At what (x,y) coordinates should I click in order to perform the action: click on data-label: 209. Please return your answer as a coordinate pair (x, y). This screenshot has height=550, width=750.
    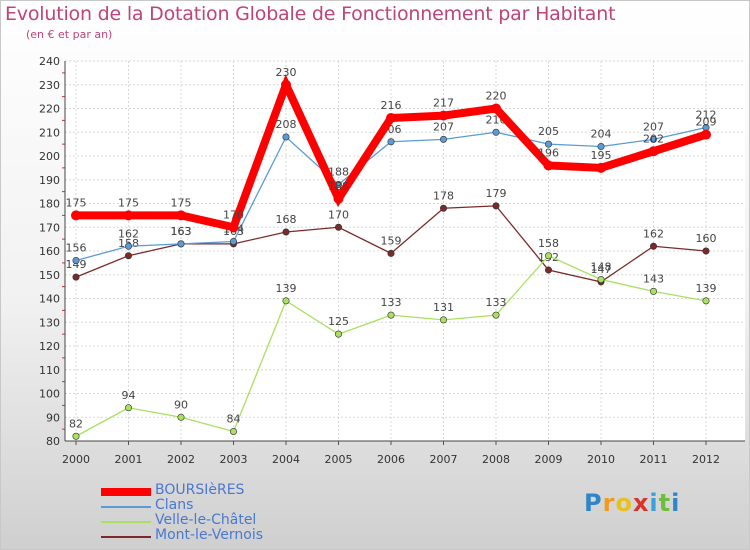
    Looking at the image, I should click on (706, 122).